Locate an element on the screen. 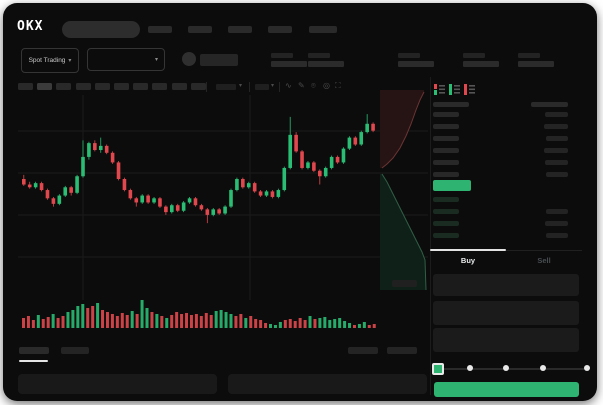 The image size is (603, 405). total-input is located at coordinates (506, 340).